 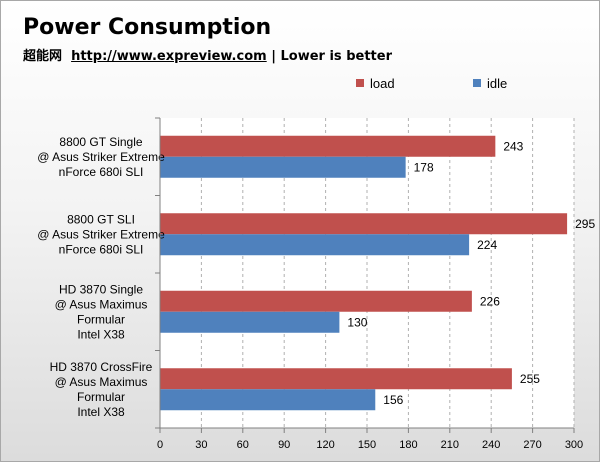 I want to click on x-tick-label: 180, so click(x=408, y=445).